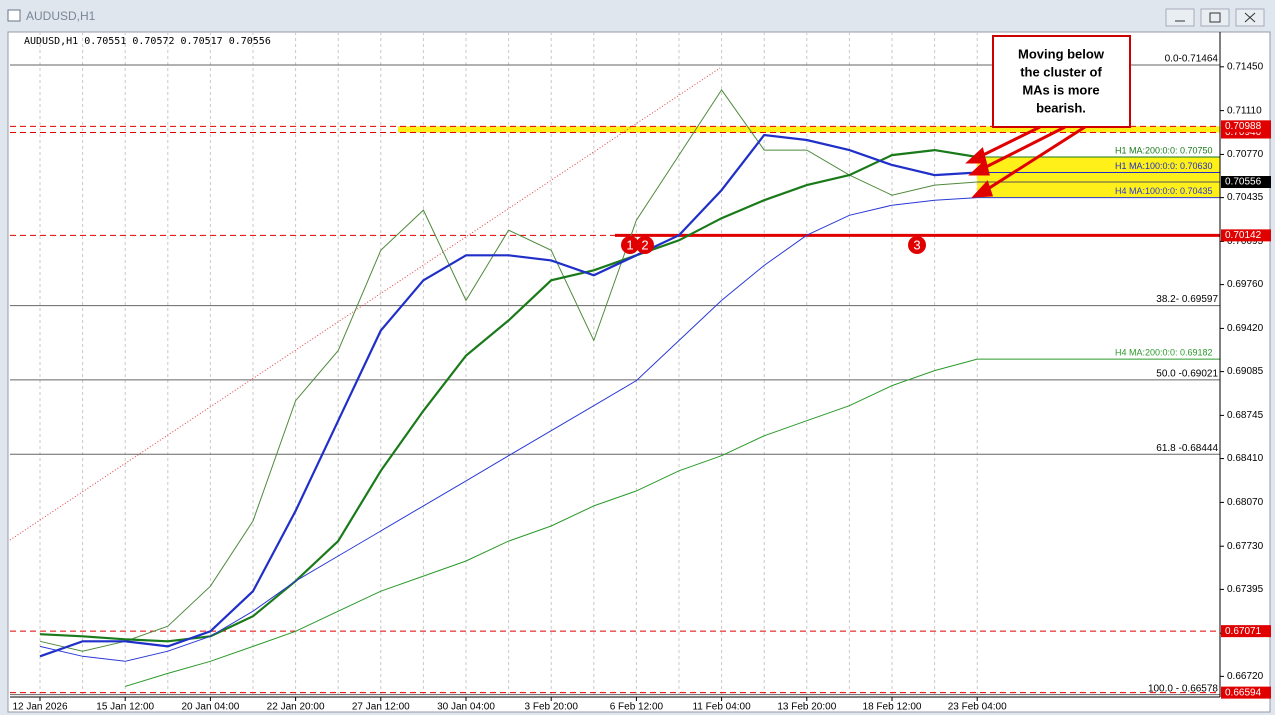  I want to click on annotation-box, so click(1061, 81).